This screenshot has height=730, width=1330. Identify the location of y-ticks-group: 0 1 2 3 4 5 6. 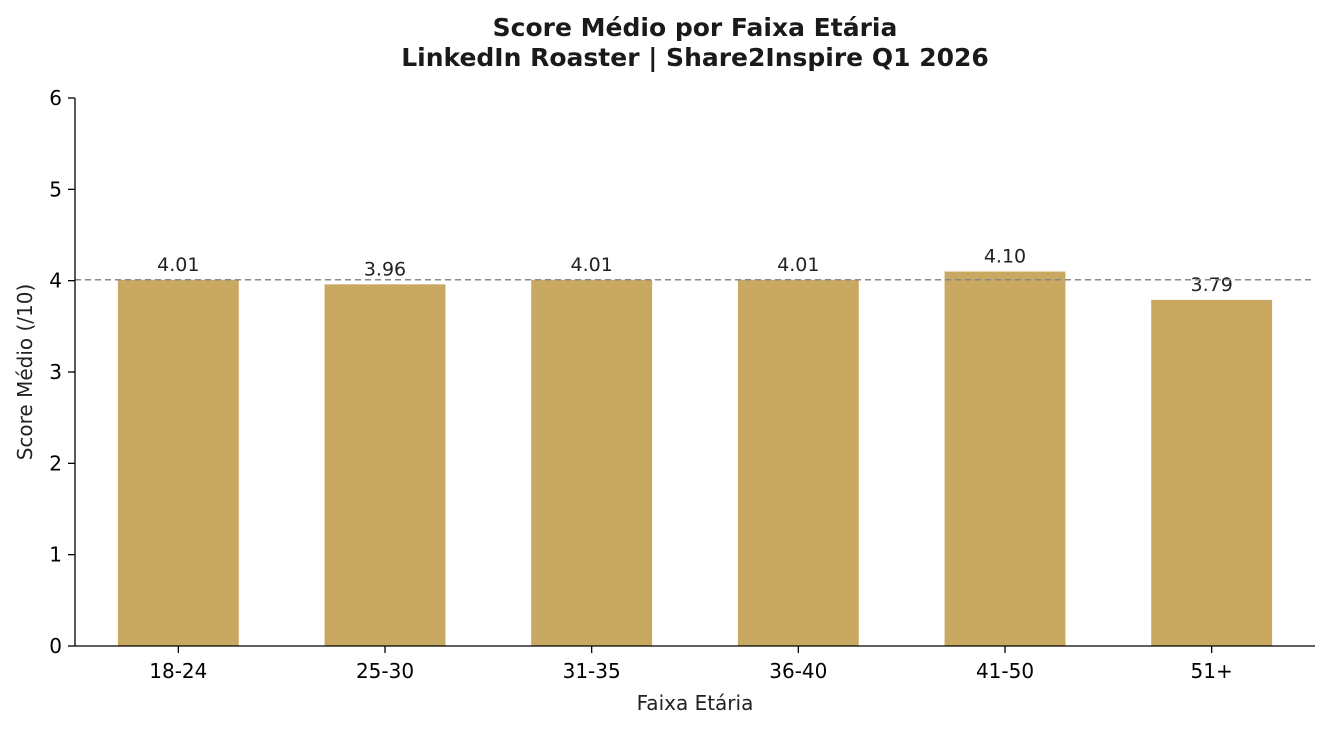
(62, 372).